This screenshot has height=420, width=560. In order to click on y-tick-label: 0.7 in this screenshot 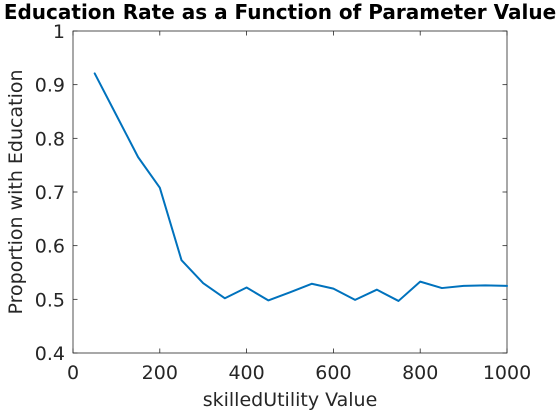, I will do `click(50, 193)`.